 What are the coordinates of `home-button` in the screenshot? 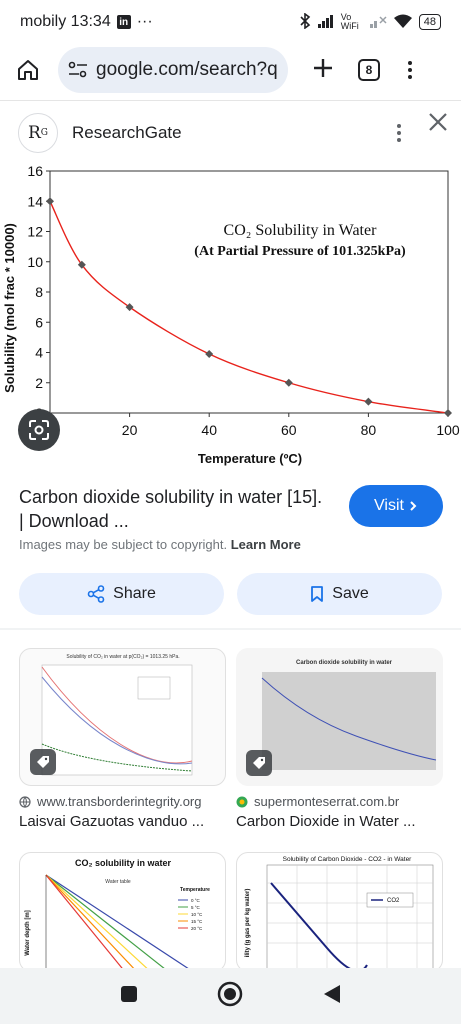 It's located at (28, 70).